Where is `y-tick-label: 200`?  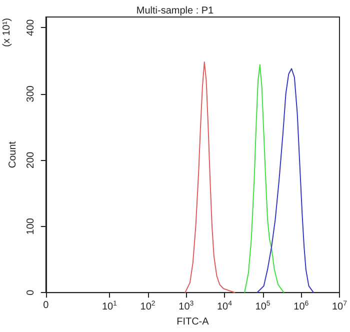
y-tick-label: 200 is located at coordinates (30, 159).